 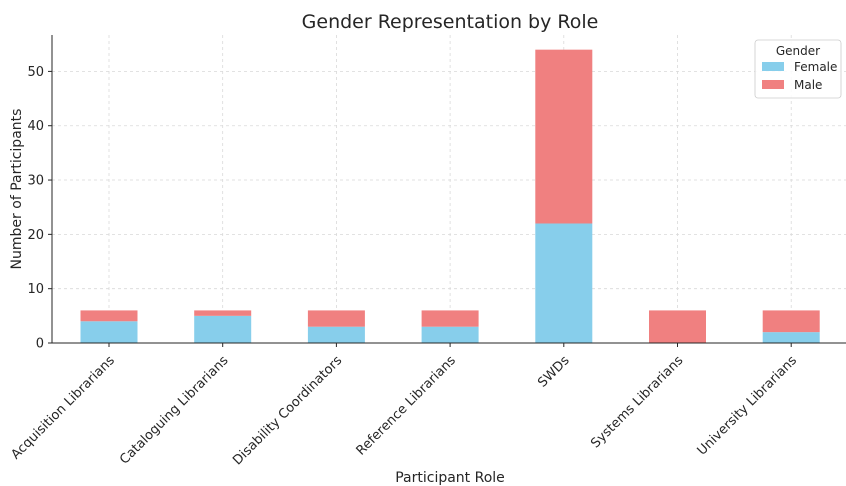 I want to click on x-tick-label: Systems Librarians, so click(x=637, y=402).